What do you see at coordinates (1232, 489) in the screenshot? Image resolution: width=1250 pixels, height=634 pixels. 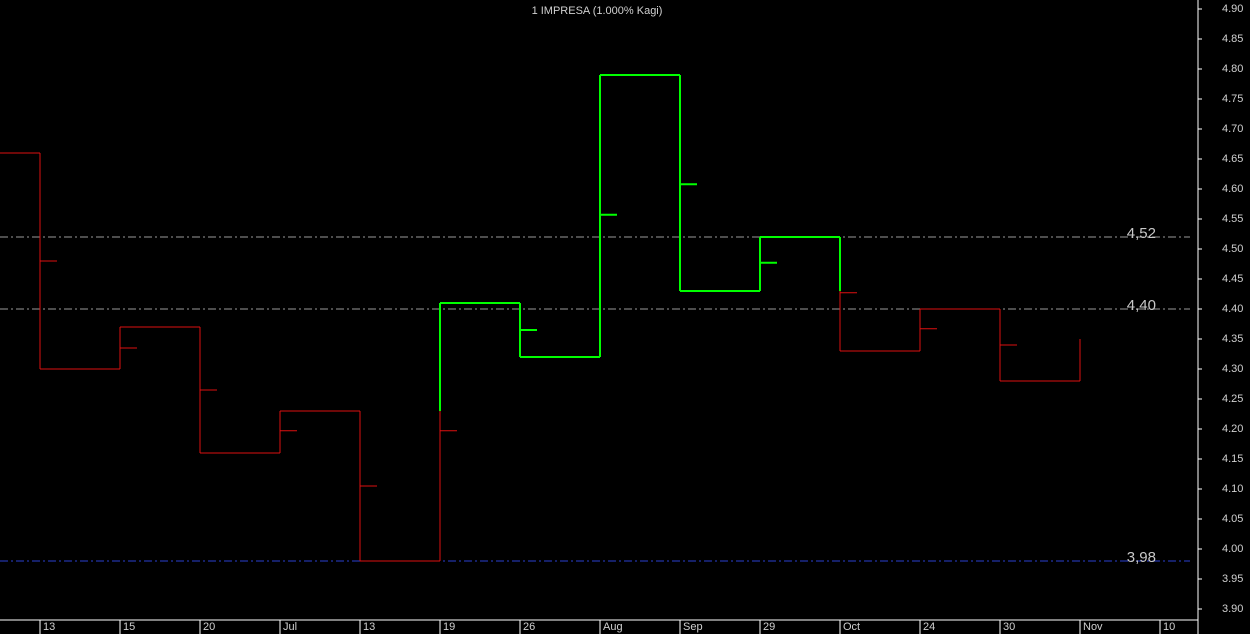 I see `y-tick-label: 4.10` at bounding box center [1232, 489].